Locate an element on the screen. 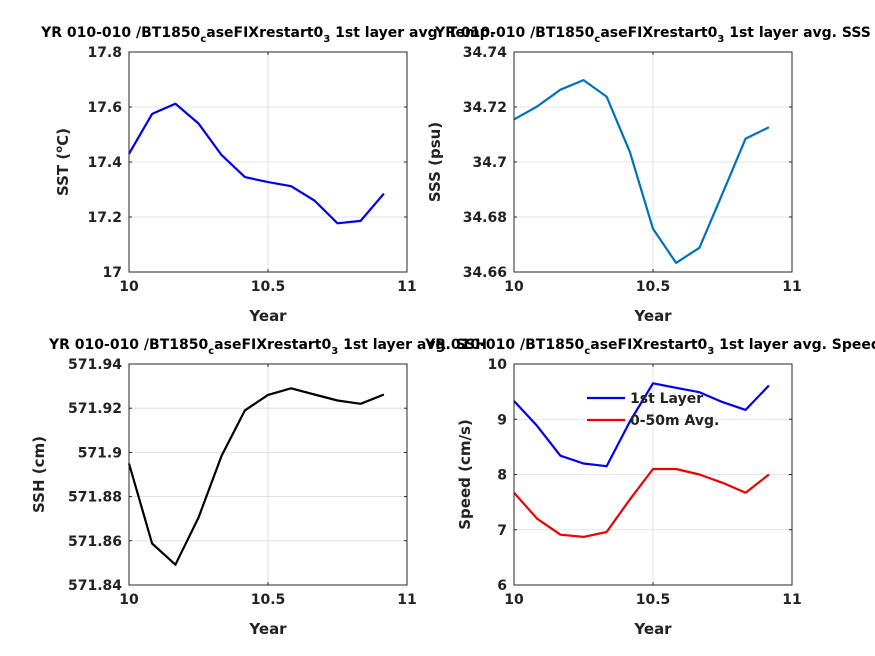 This screenshot has height=656, width=875. y-tick-label: 17.8 is located at coordinates (104, 53).